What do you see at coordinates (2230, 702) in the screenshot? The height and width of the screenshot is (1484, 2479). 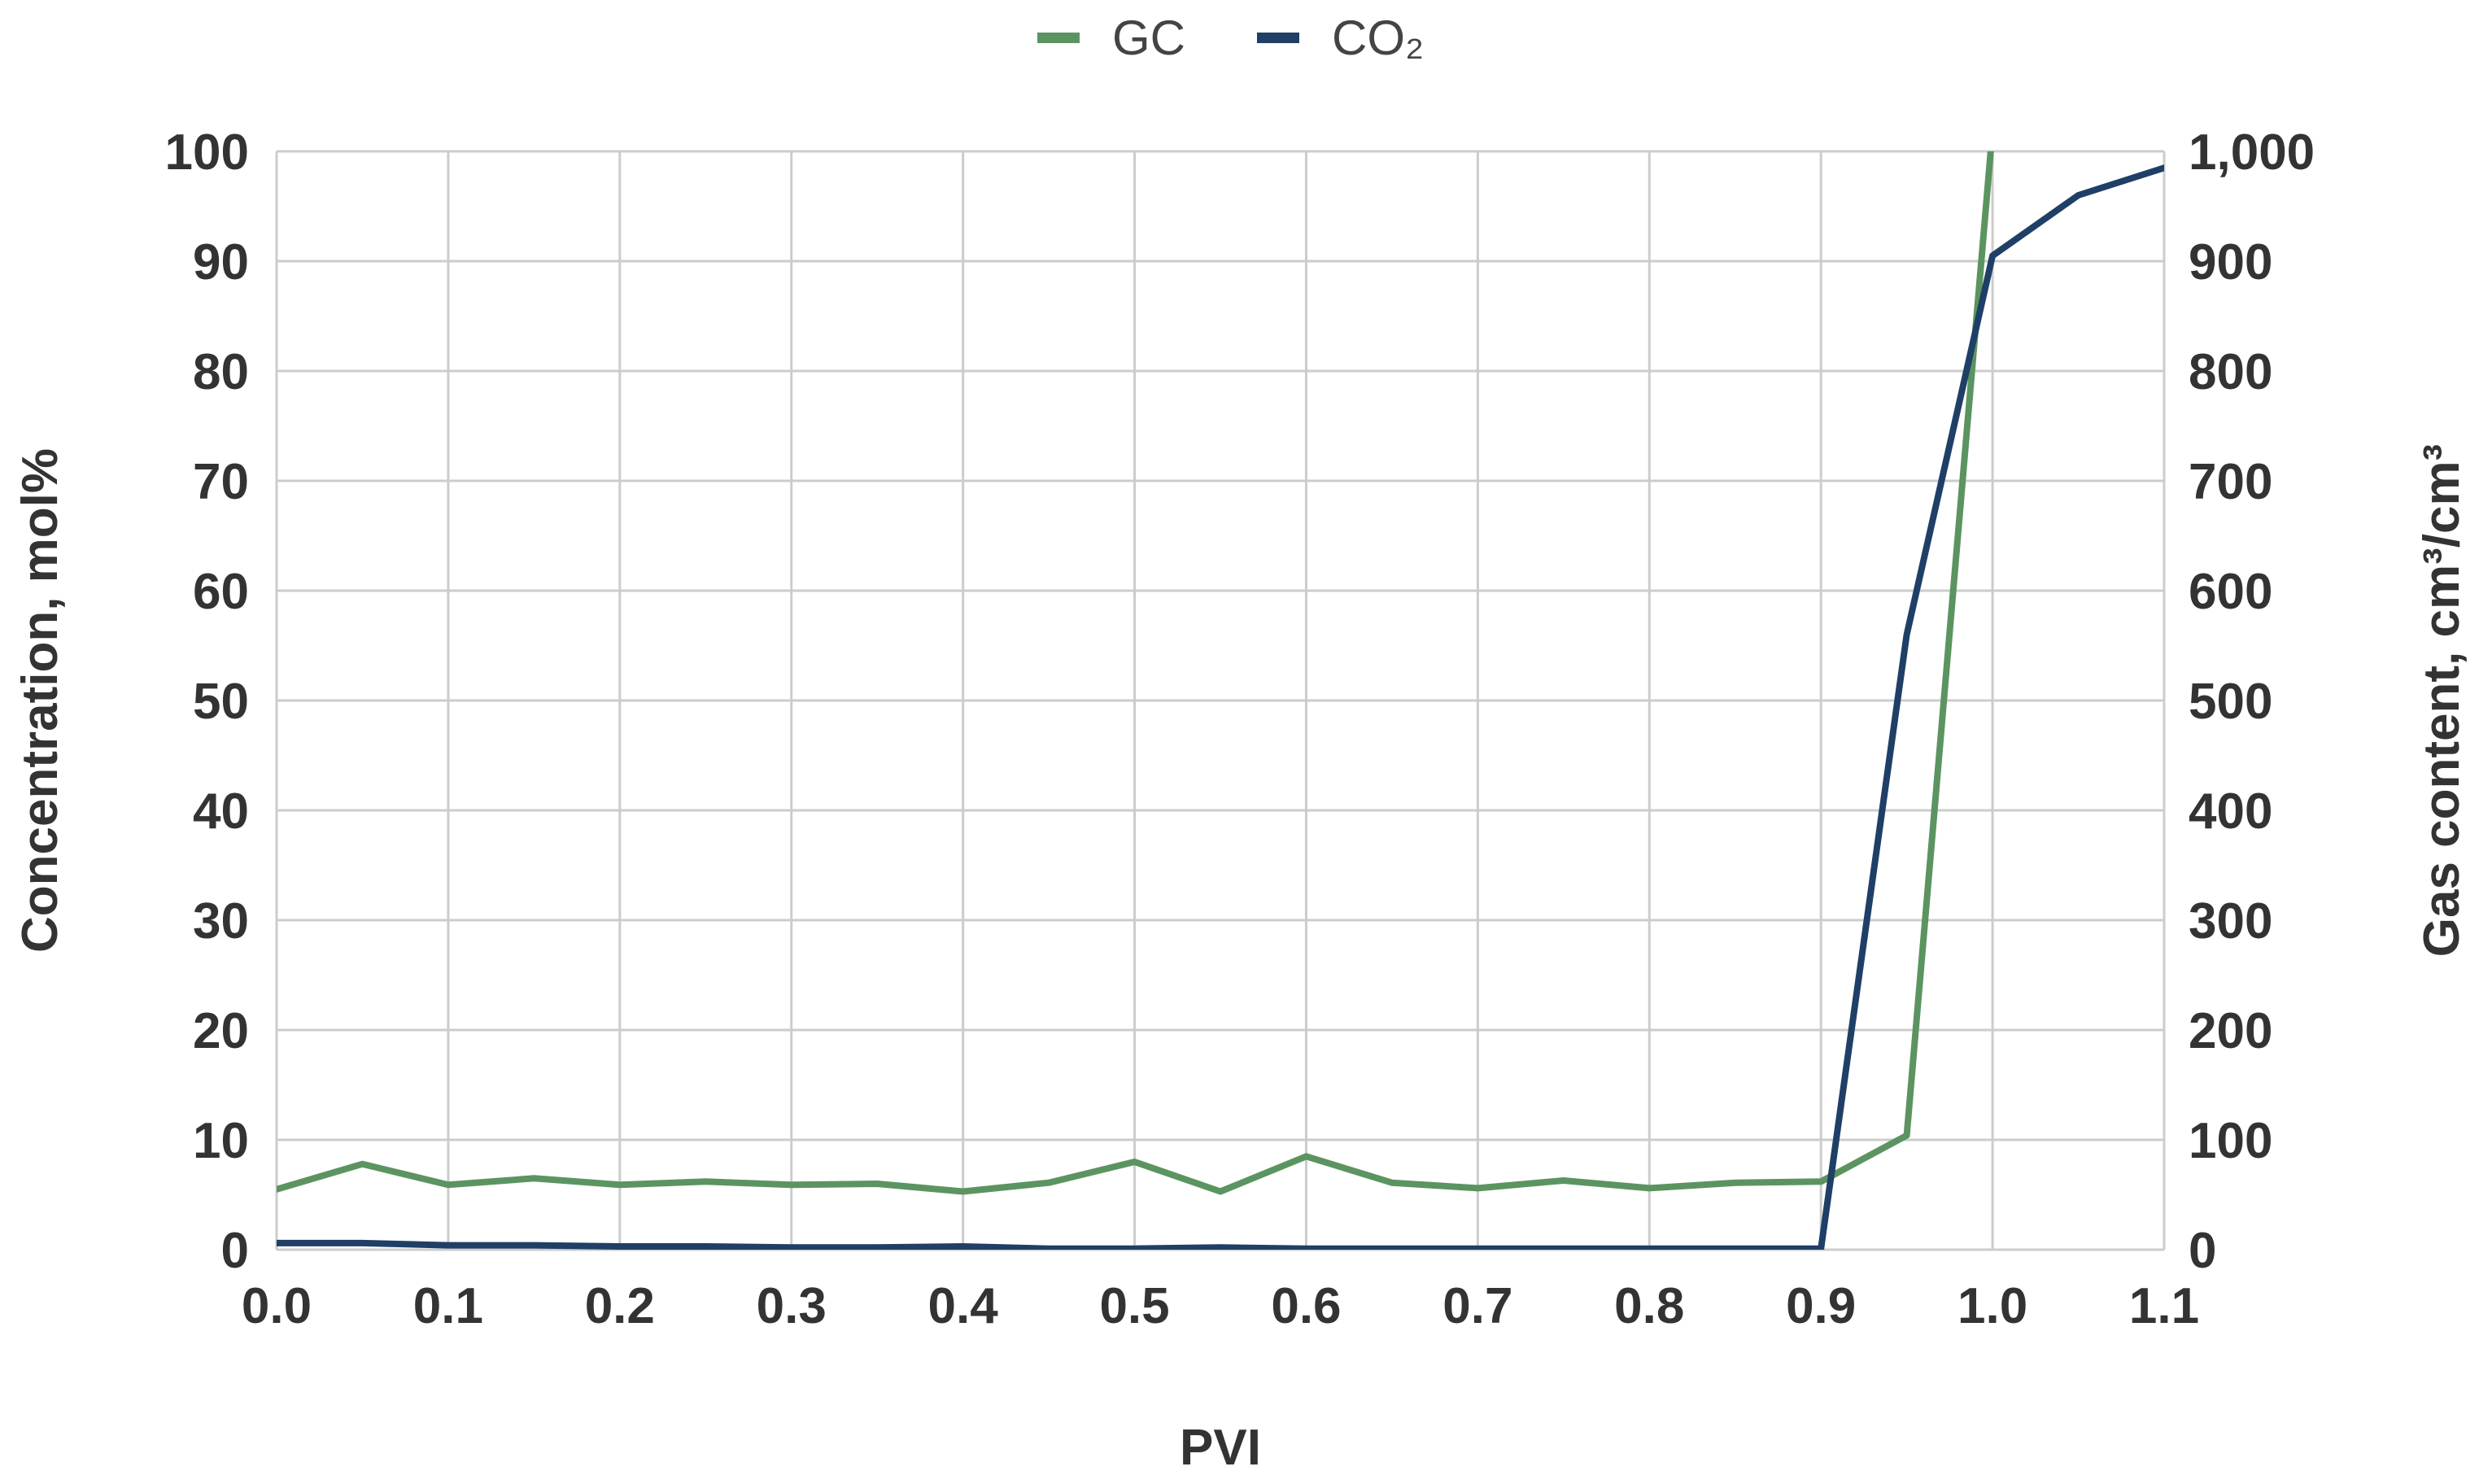 I see `y2-tick-label: 500` at bounding box center [2230, 702].